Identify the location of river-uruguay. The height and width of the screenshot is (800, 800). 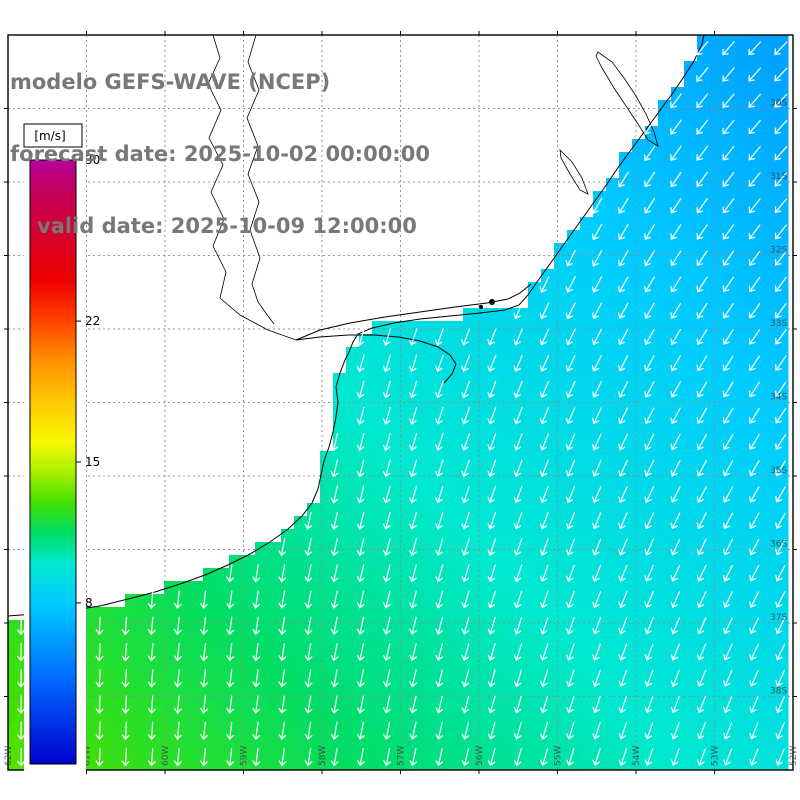
(260, 179).